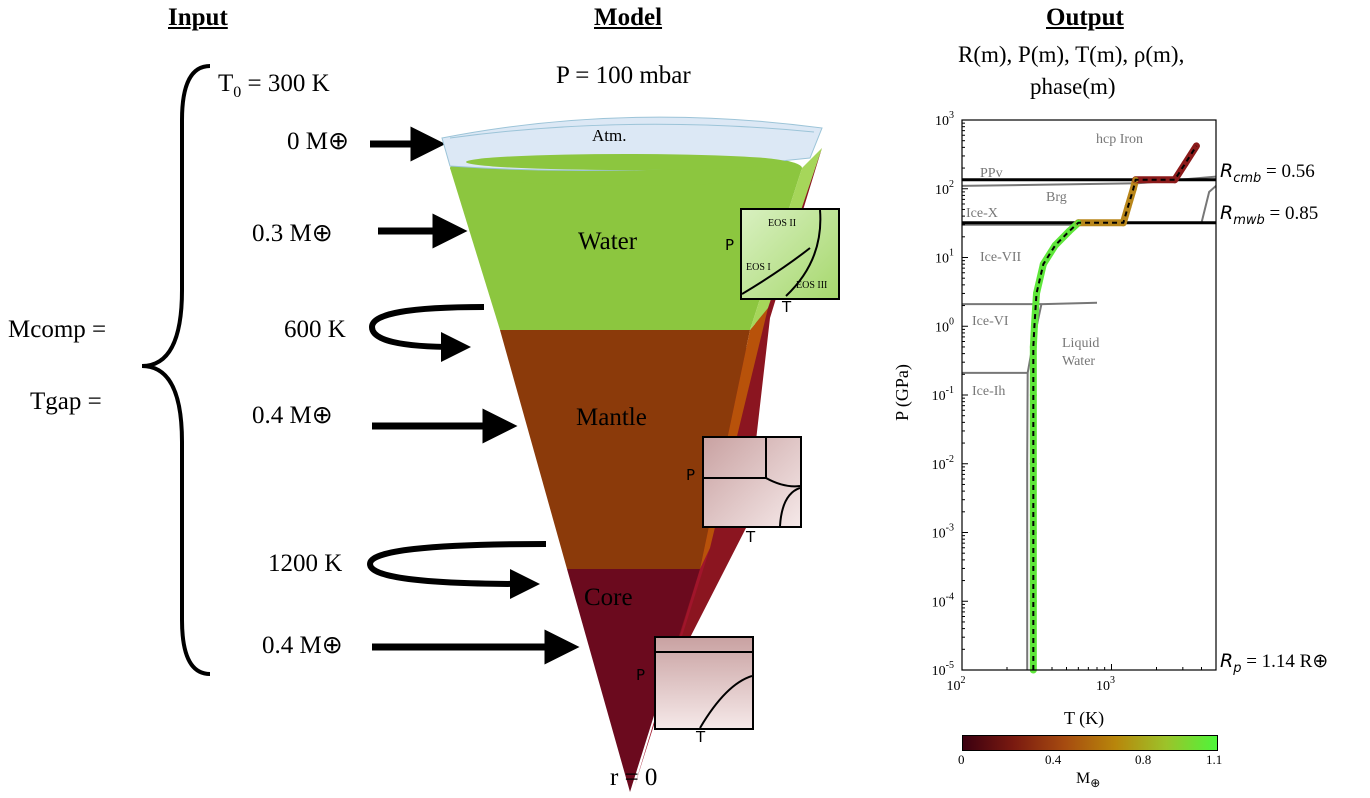 Image resolution: width=1370 pixels, height=798 pixels. I want to click on mantle-inset-p: P, so click(691, 475).